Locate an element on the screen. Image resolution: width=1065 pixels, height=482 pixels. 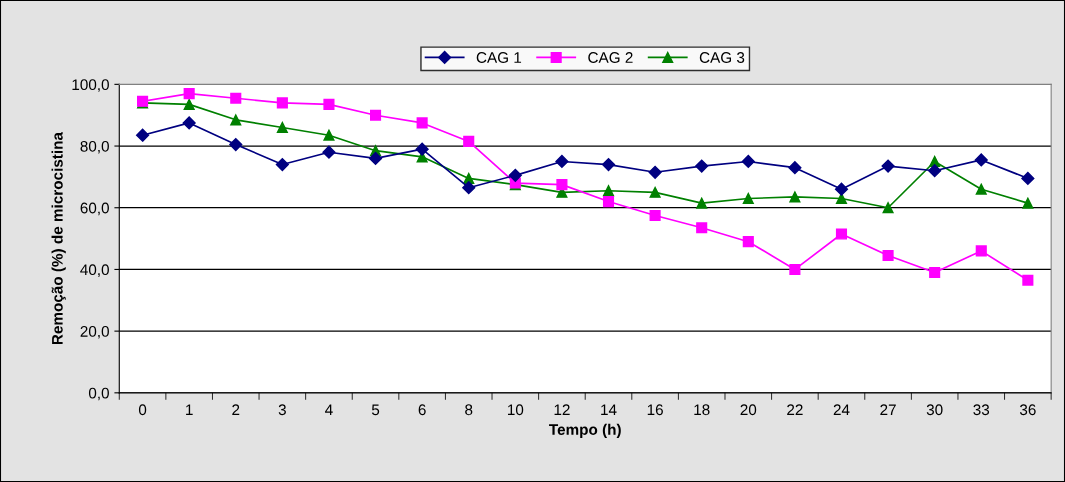
x-tick-label: 24 is located at coordinates (841, 410).